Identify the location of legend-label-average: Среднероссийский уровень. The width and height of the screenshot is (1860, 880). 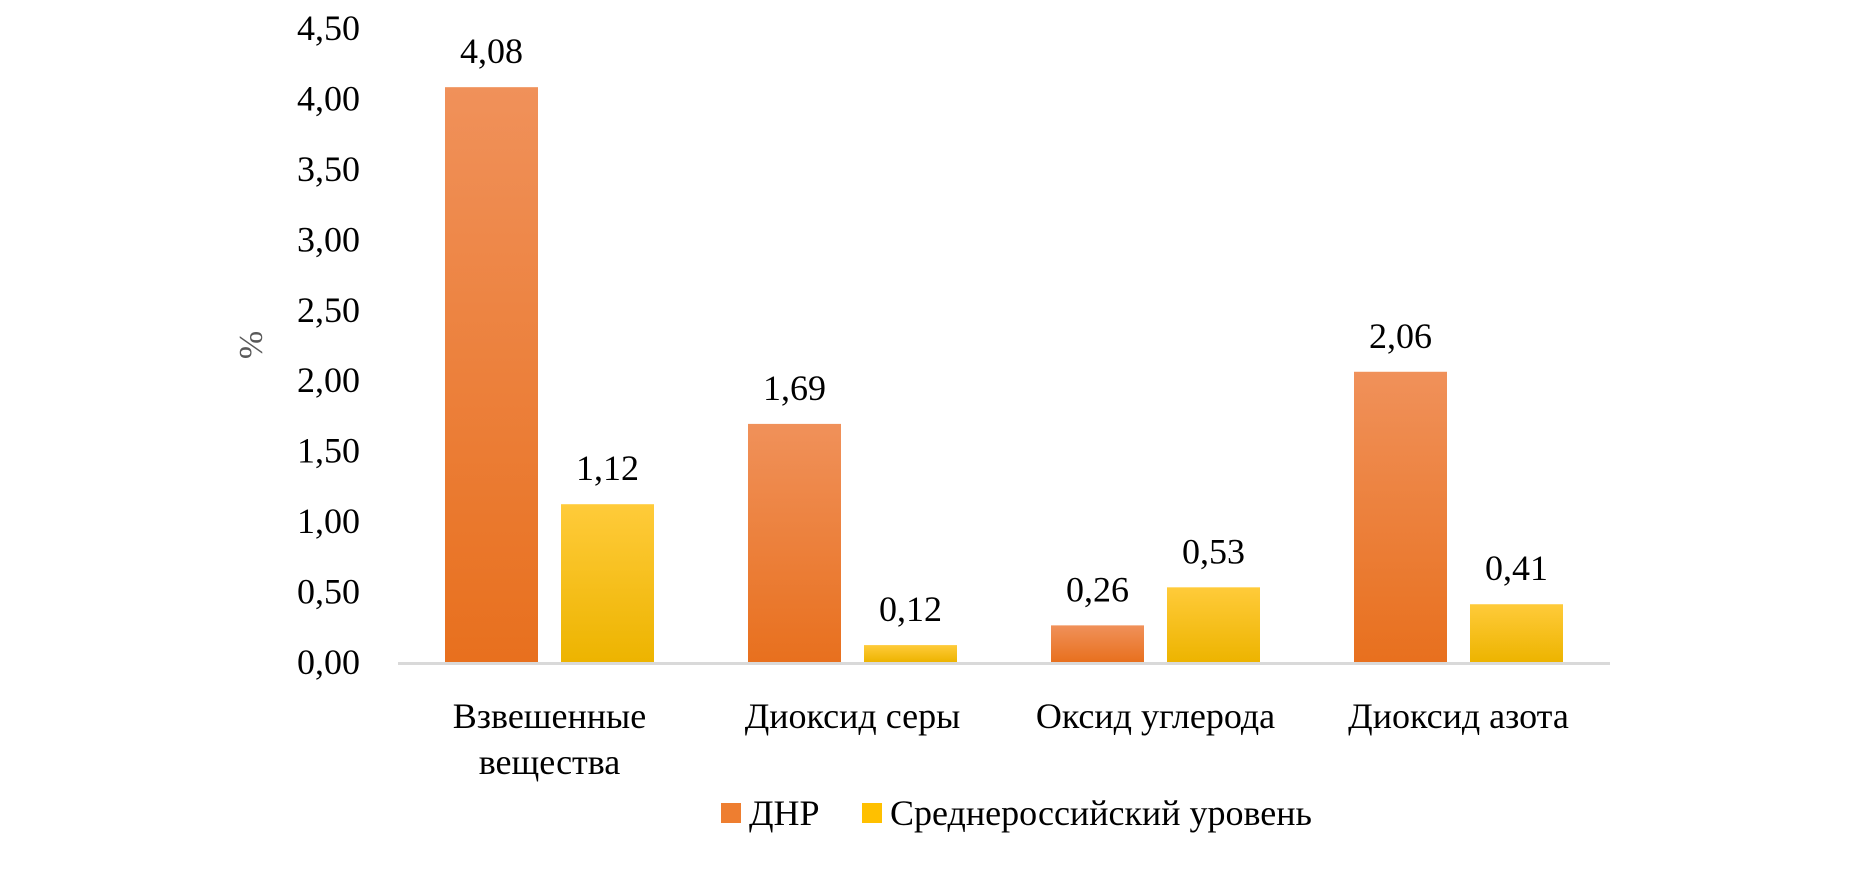
(1101, 813).